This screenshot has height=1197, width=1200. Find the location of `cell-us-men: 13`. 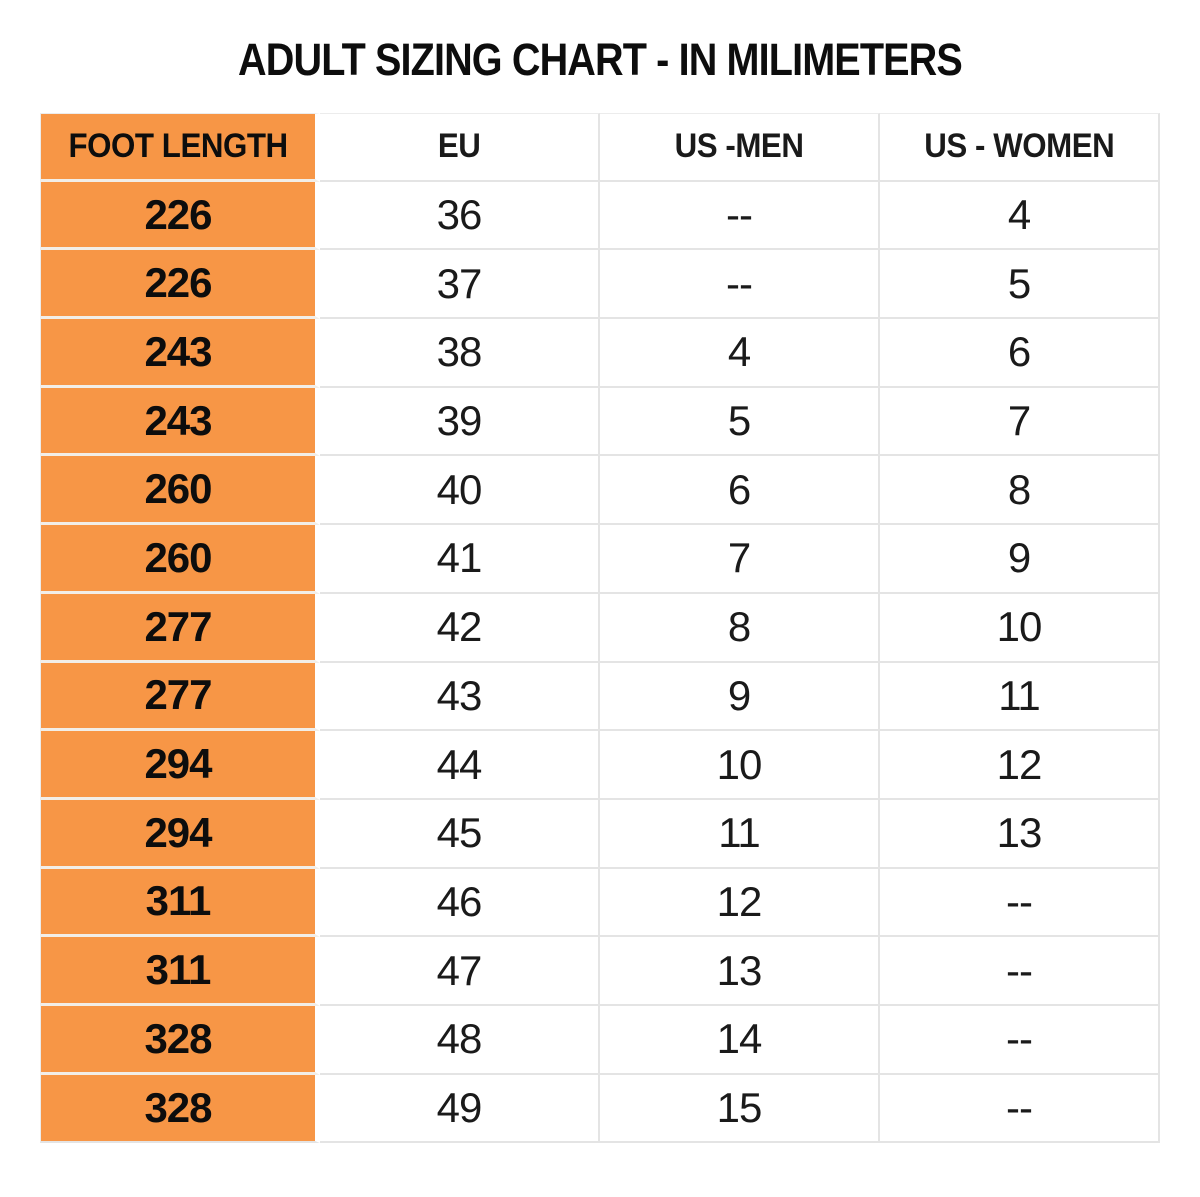

cell-us-men: 13 is located at coordinates (740, 971).